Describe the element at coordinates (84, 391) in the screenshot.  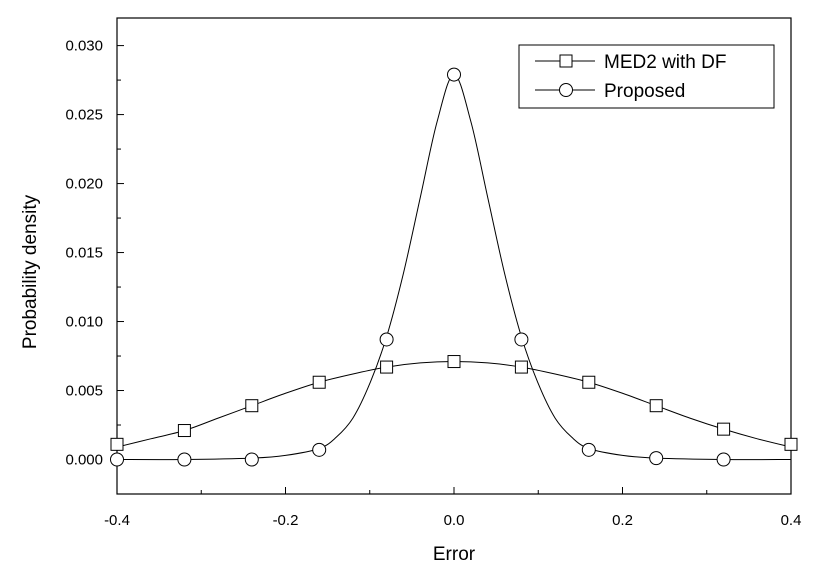
I see `y-tick-label: 0.005` at that location.